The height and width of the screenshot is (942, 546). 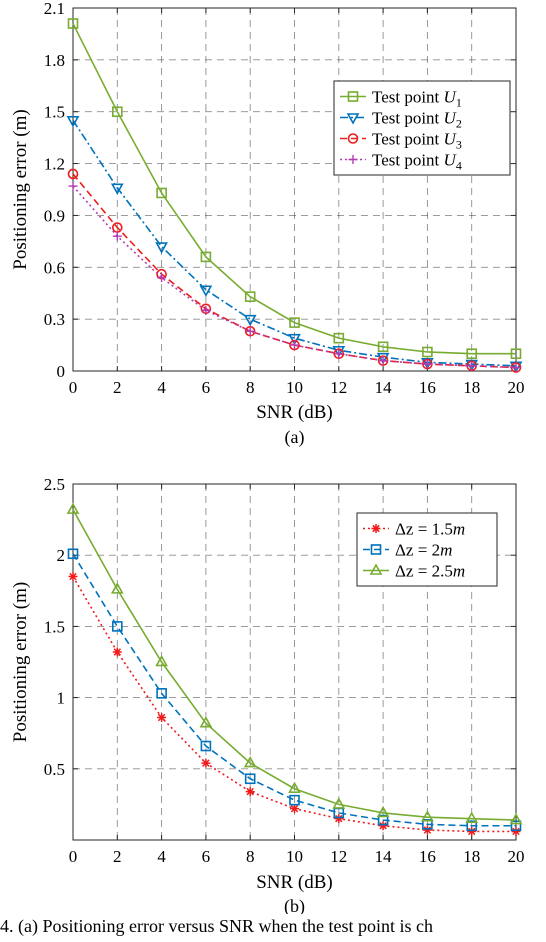 I want to click on y-tick-label: 0.5, so click(x=54, y=769).